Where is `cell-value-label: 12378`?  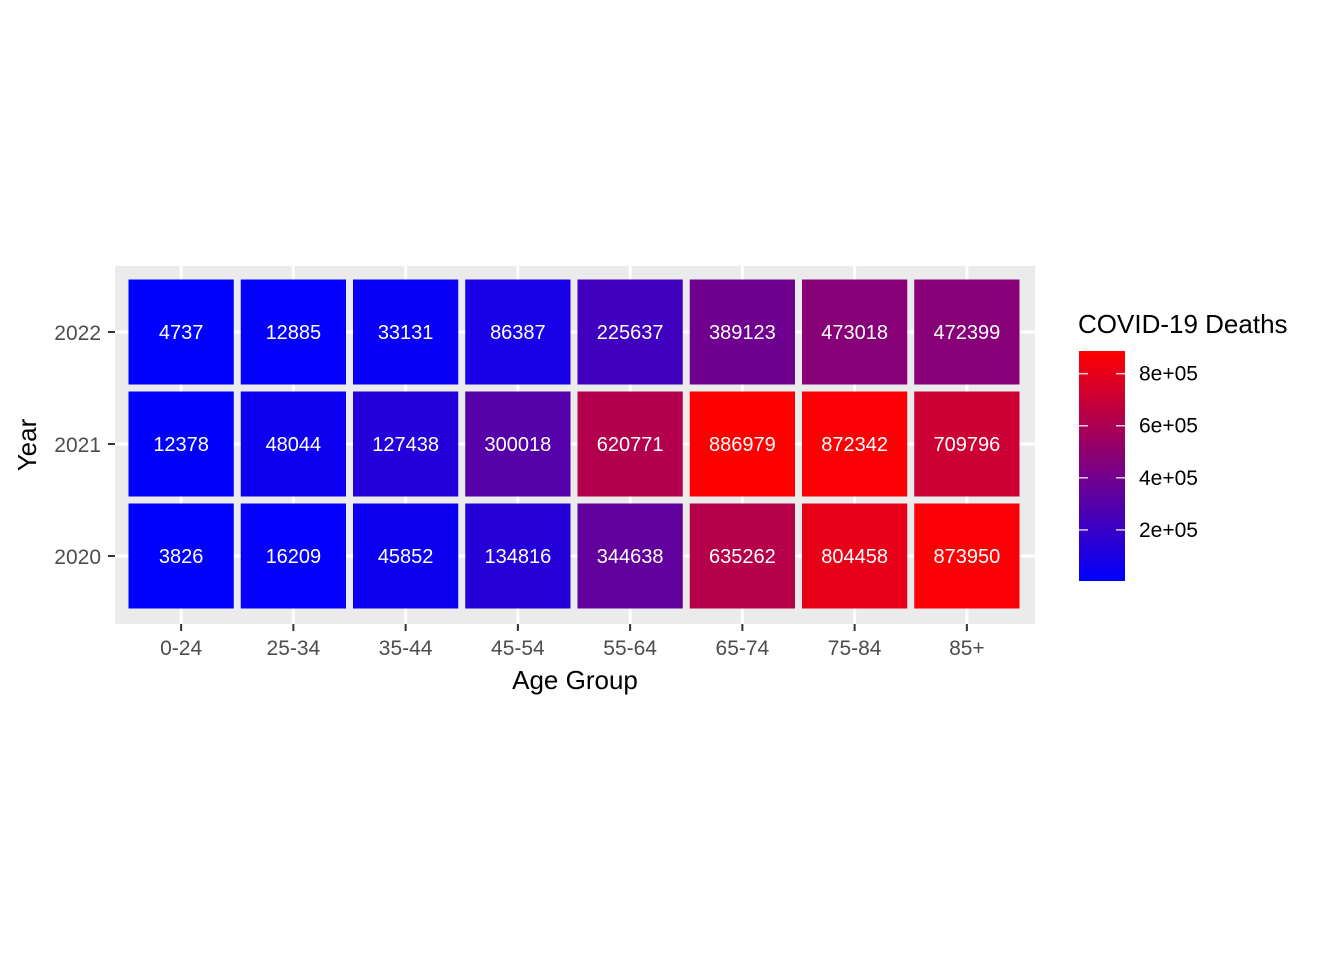 cell-value-label: 12378 is located at coordinates (181, 445).